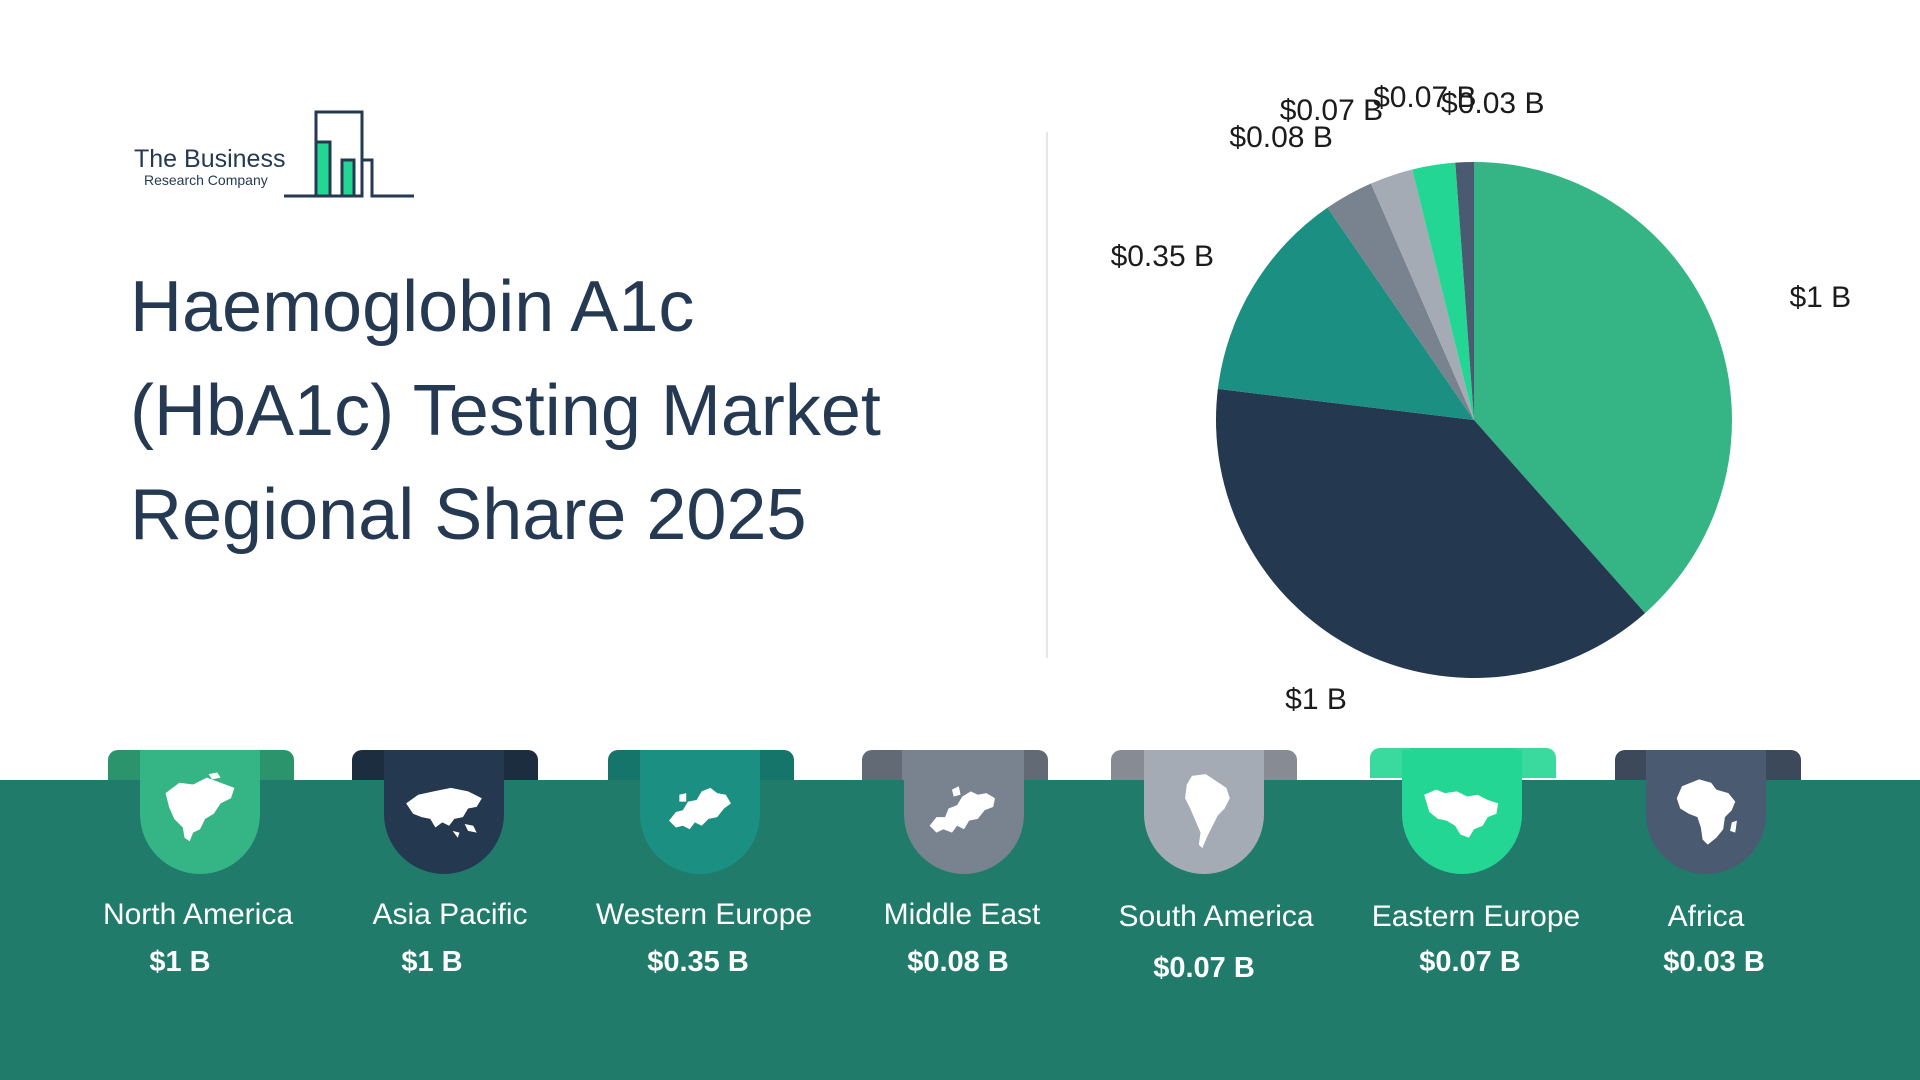 The image size is (1920, 1080). What do you see at coordinates (206, 180) in the screenshot?
I see `logo-text-secondary: Research Company` at bounding box center [206, 180].